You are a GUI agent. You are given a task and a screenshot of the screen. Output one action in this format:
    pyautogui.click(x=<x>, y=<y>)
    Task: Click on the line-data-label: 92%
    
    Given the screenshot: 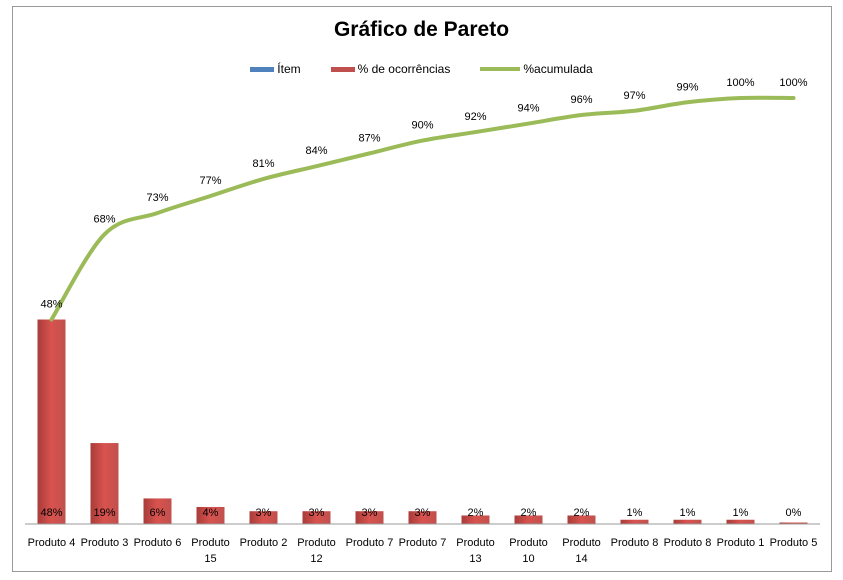 What is the action you would take?
    pyautogui.click(x=475, y=117)
    